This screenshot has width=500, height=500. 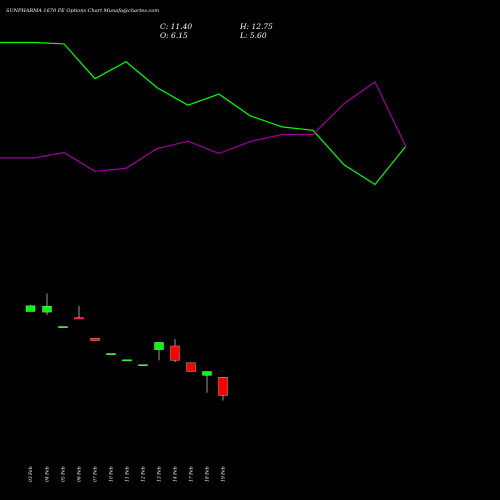 What do you see at coordinates (208, 474) in the screenshot?
I see `x-tick-label: 18 Feb` at bounding box center [208, 474].